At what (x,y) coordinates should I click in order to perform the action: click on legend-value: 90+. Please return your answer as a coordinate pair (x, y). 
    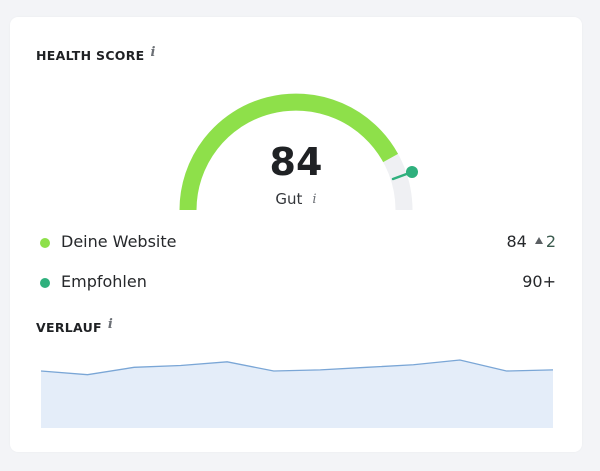
    Looking at the image, I should click on (539, 281).